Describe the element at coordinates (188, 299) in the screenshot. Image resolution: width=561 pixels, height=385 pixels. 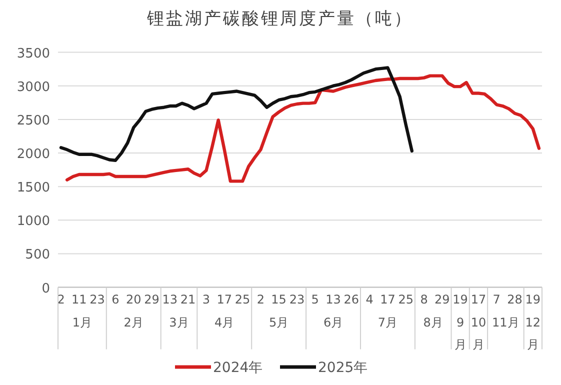
I see `x-tick-label: 21` at that location.